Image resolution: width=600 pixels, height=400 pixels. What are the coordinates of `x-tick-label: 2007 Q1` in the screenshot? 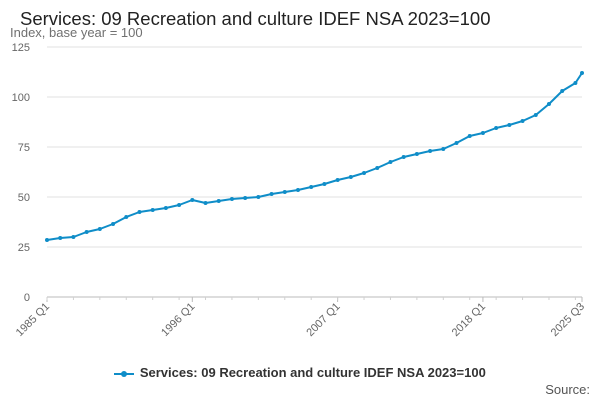 It's located at (323, 320).